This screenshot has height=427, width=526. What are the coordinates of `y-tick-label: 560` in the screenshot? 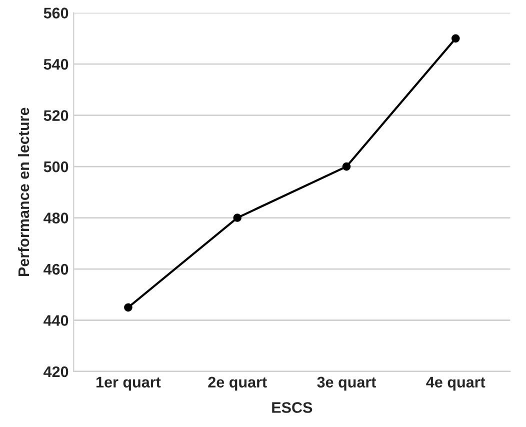 It's located at (56, 13).